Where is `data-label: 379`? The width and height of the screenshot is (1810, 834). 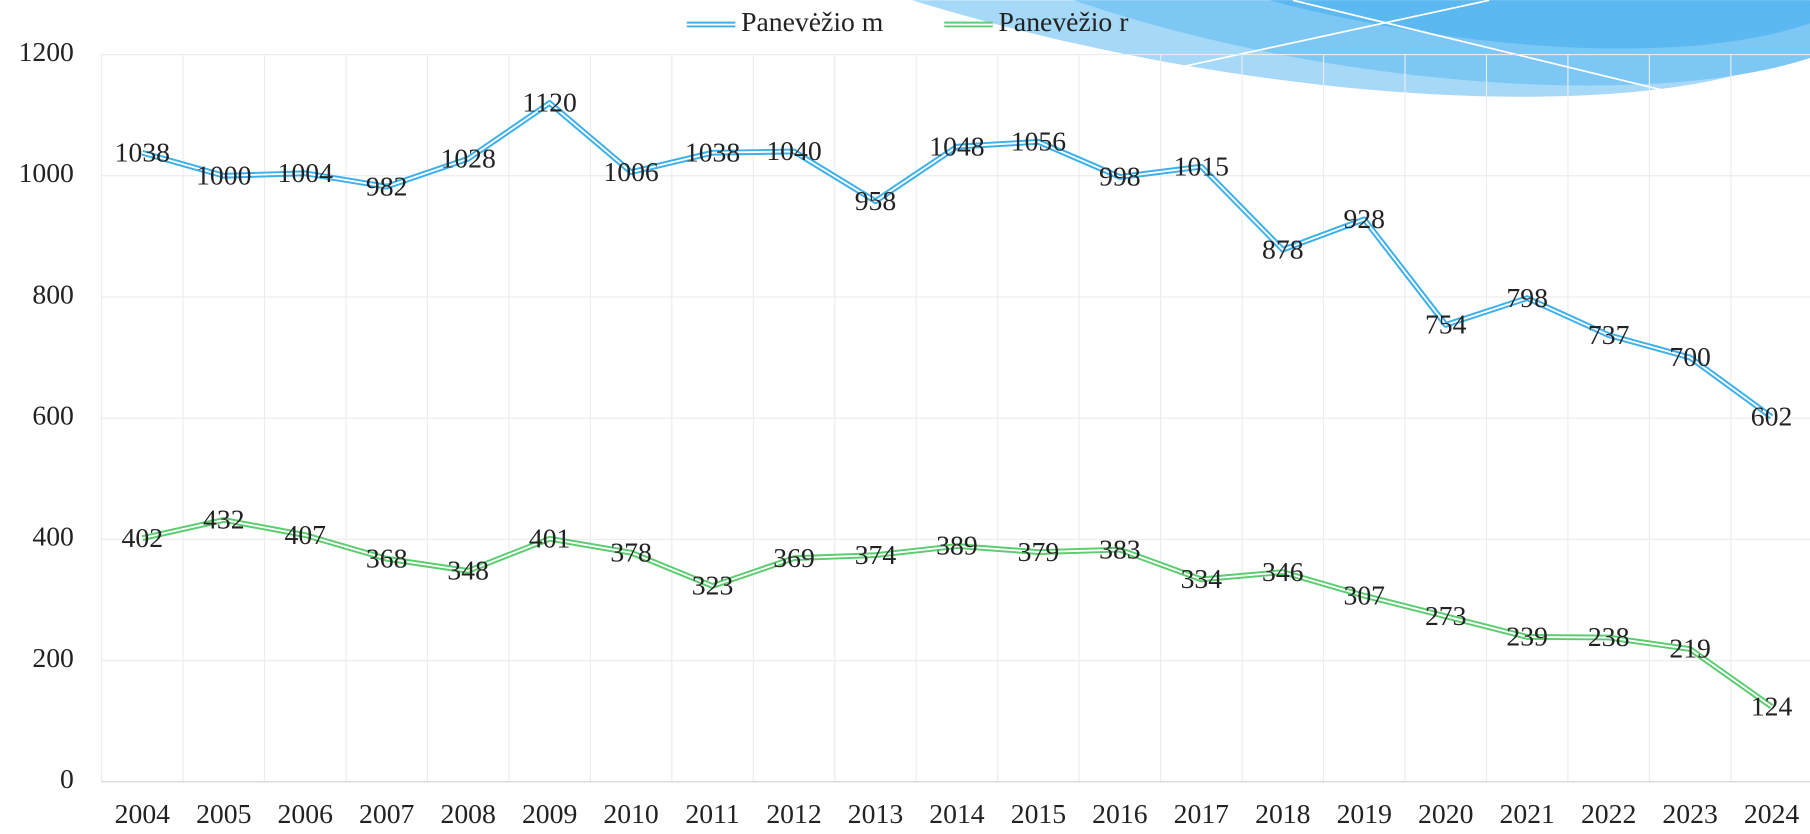
data-label: 379 is located at coordinates (1039, 551).